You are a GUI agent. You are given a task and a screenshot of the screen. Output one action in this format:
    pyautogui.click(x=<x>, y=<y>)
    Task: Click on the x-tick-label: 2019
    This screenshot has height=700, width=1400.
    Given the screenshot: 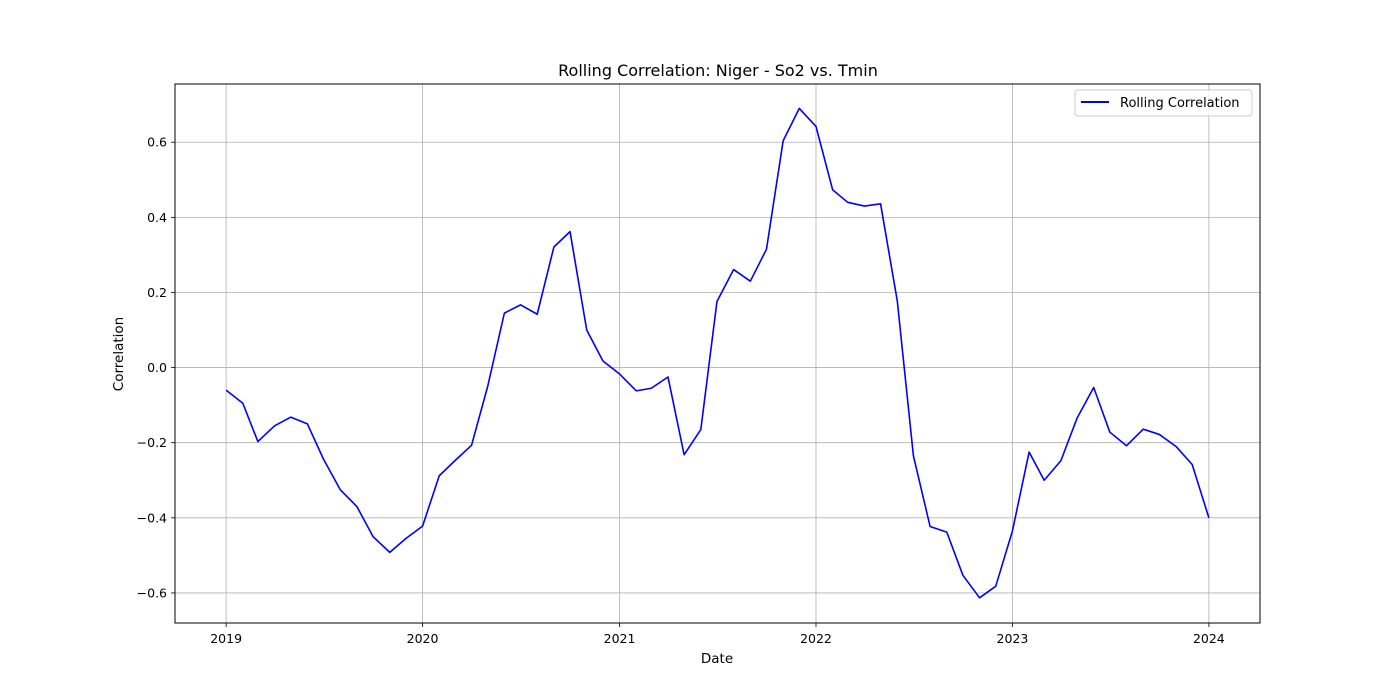 What is the action you would take?
    pyautogui.click(x=226, y=638)
    